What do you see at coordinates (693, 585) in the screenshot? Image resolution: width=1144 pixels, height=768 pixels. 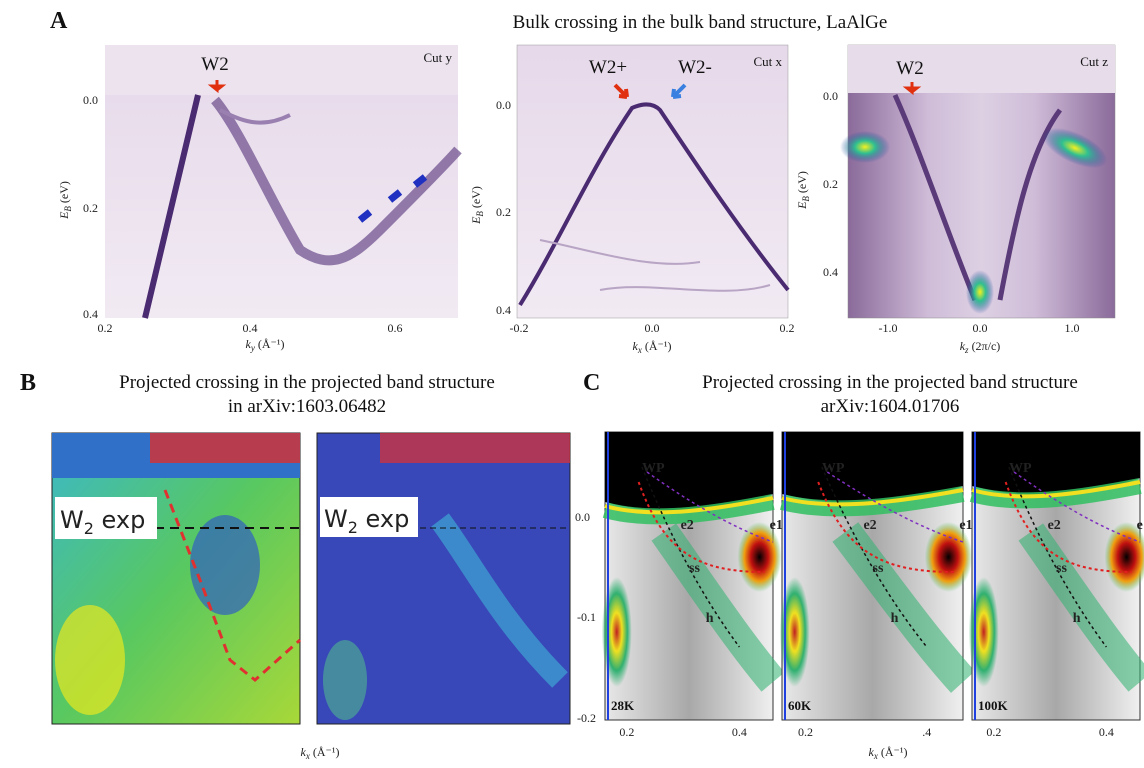 I see `plot-c: WP e2 e1 ss h 28K 0.2 0.4` at bounding box center [693, 585].